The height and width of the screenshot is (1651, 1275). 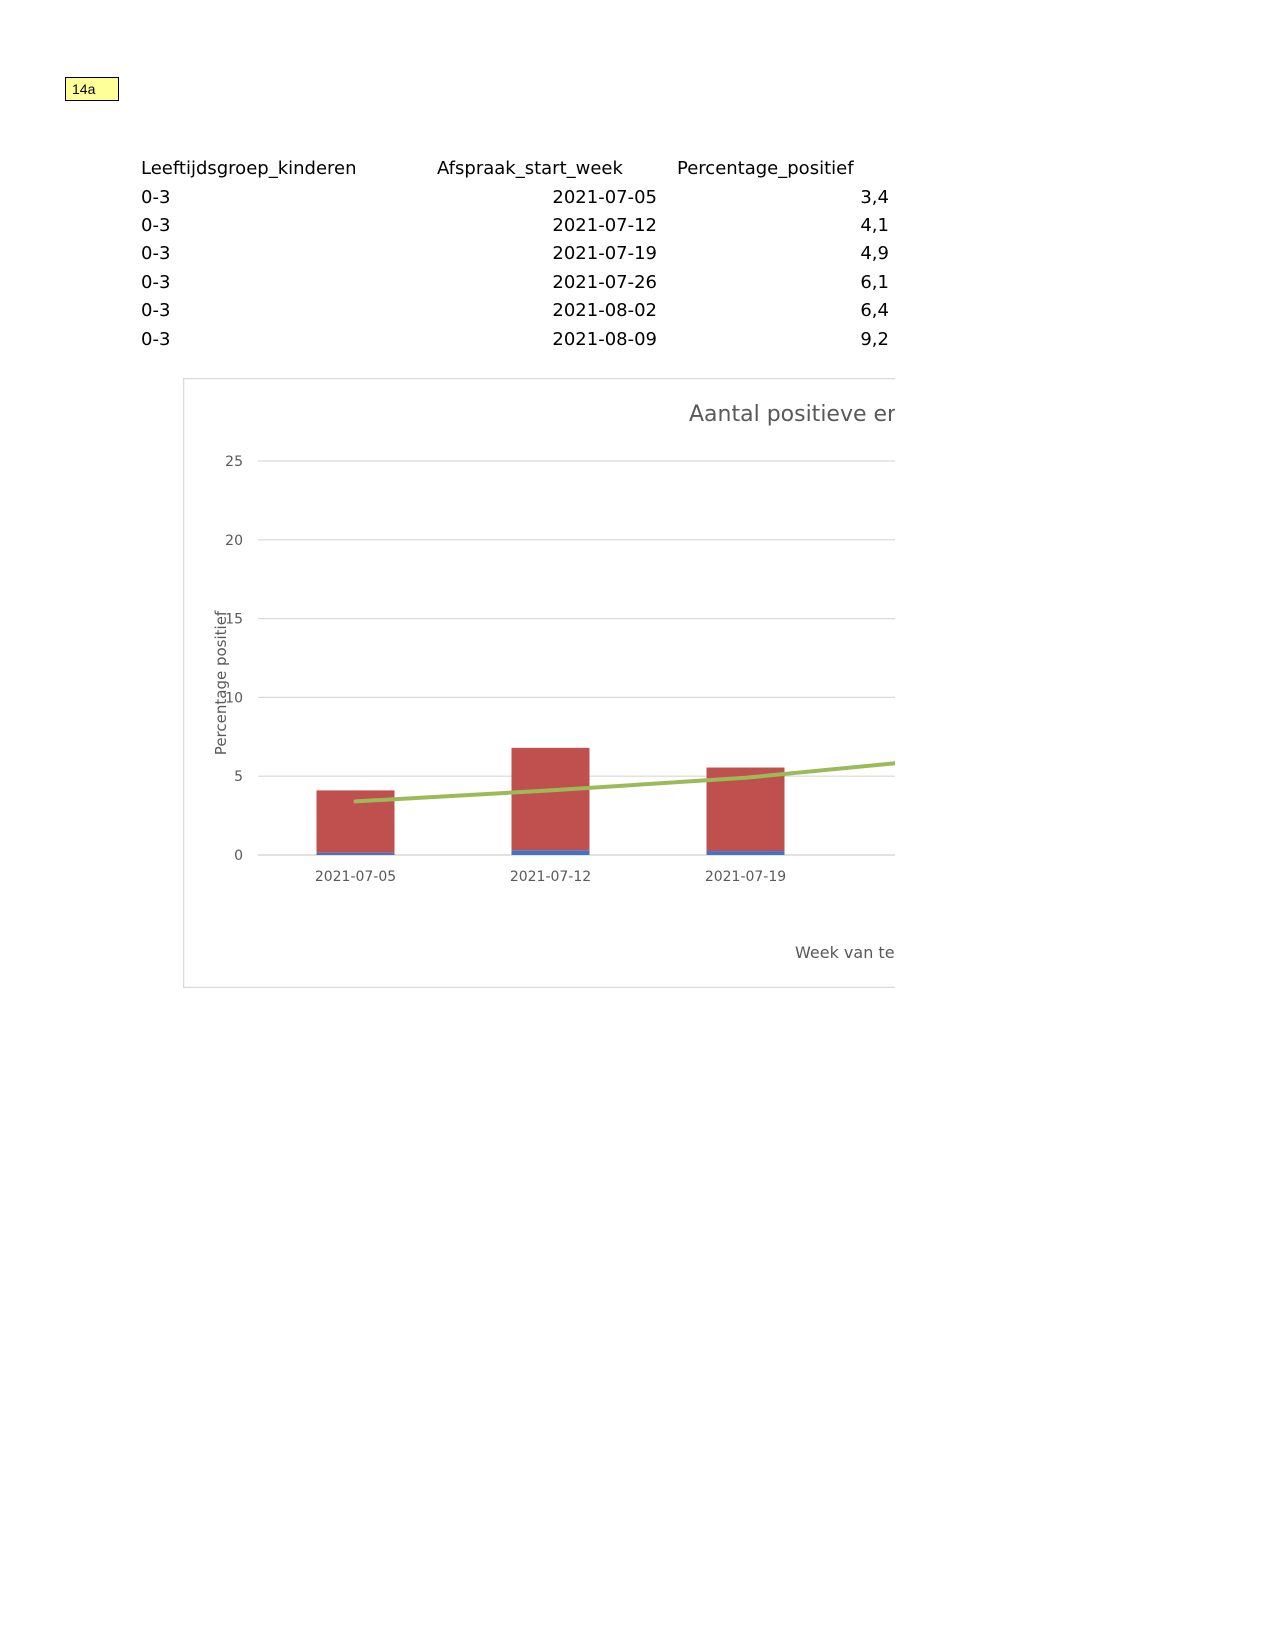 What do you see at coordinates (92, 89) in the screenshot?
I see `section-tag: 14a` at bounding box center [92, 89].